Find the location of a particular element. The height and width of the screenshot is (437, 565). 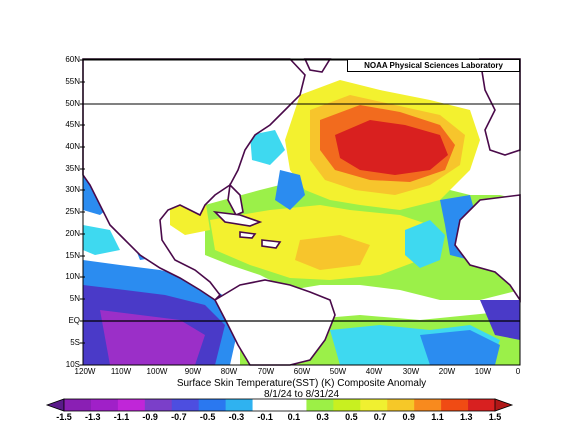

lat-label: 60N is located at coordinates (72, 59).